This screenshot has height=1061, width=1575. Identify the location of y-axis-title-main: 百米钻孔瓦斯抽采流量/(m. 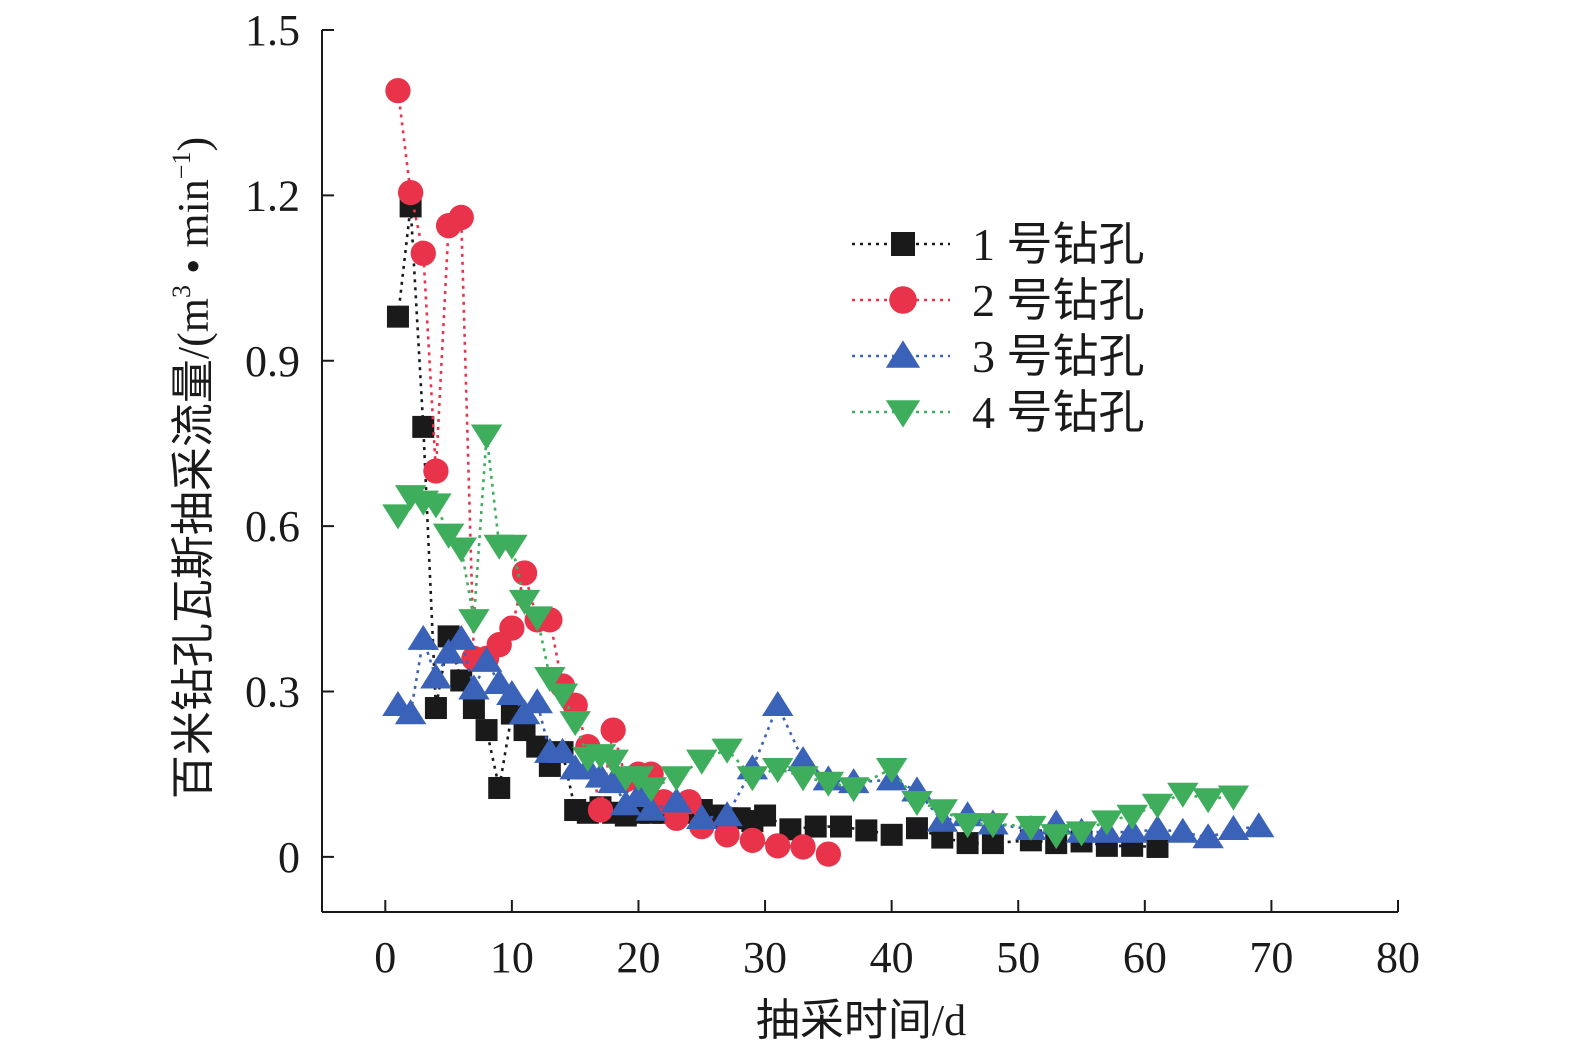
(193, 548).